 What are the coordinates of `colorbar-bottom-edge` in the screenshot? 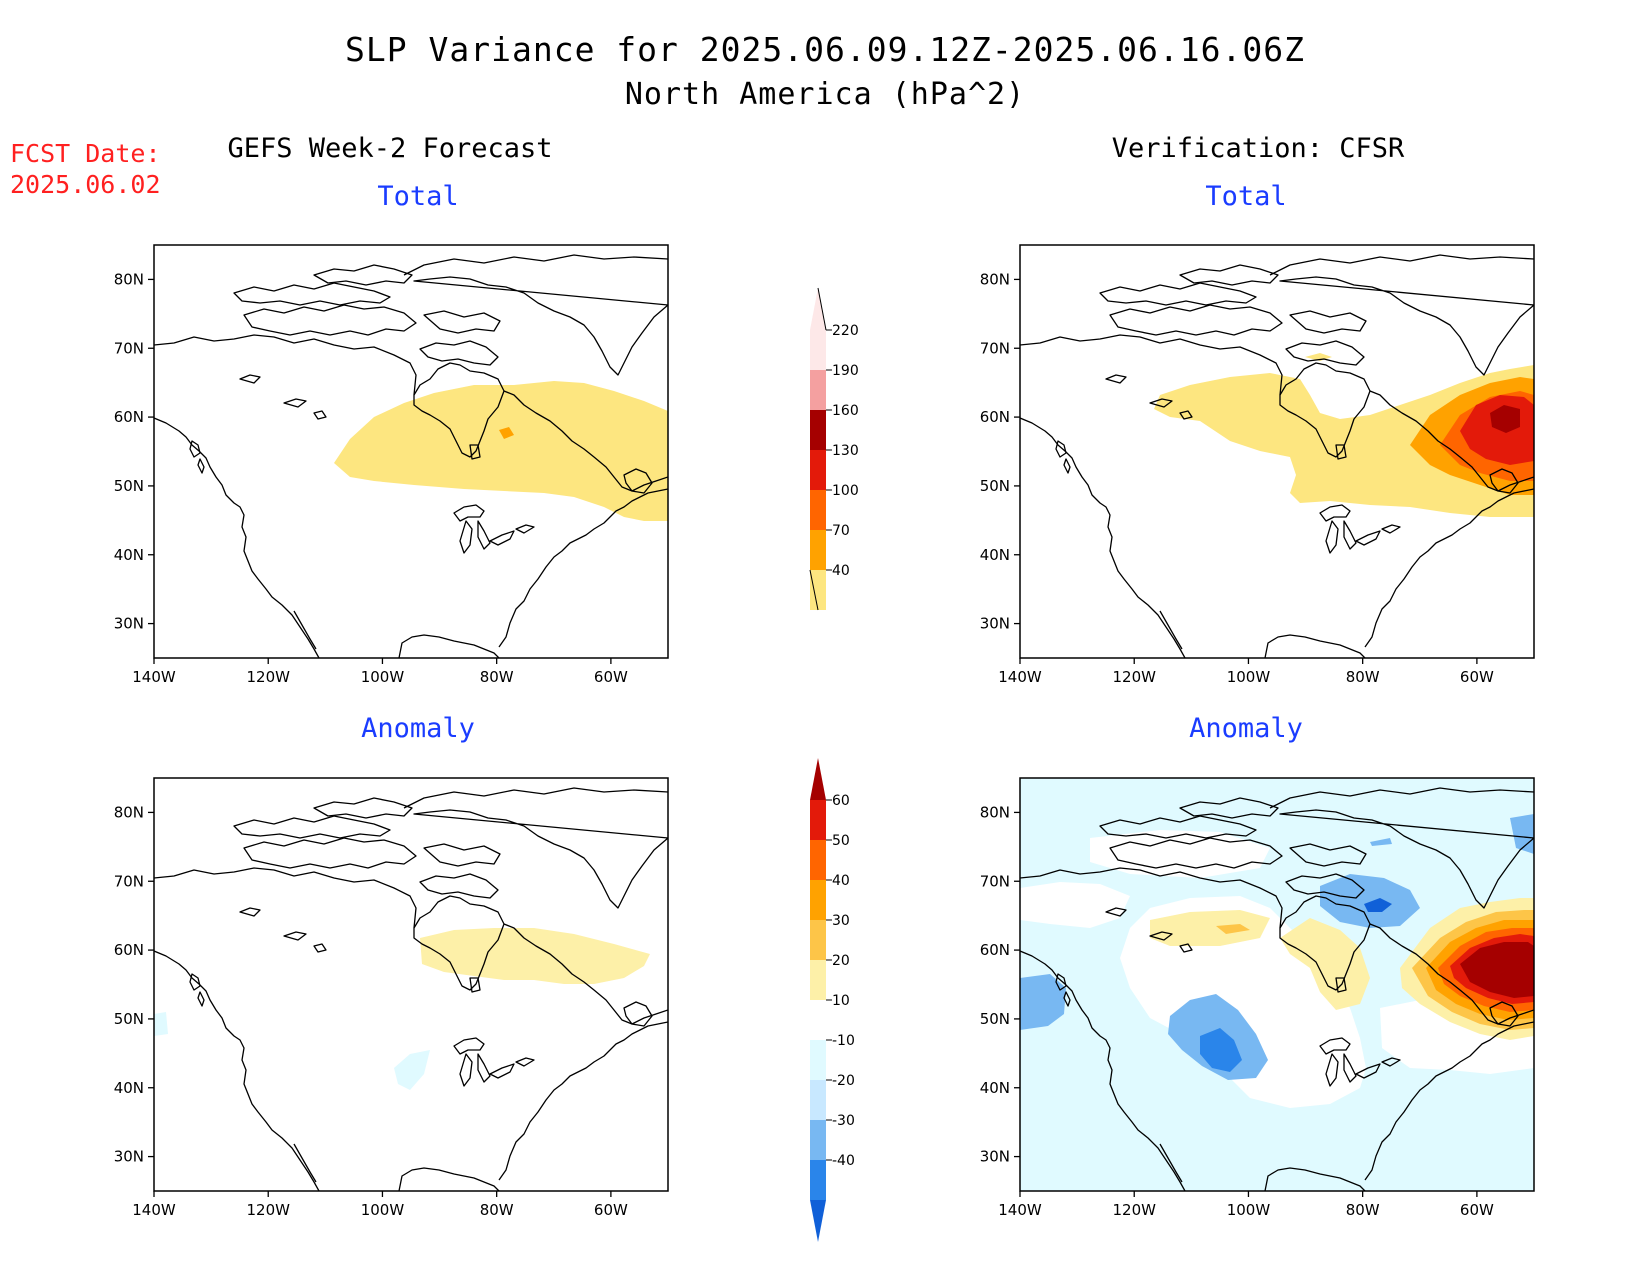 It's located at (814, 590).